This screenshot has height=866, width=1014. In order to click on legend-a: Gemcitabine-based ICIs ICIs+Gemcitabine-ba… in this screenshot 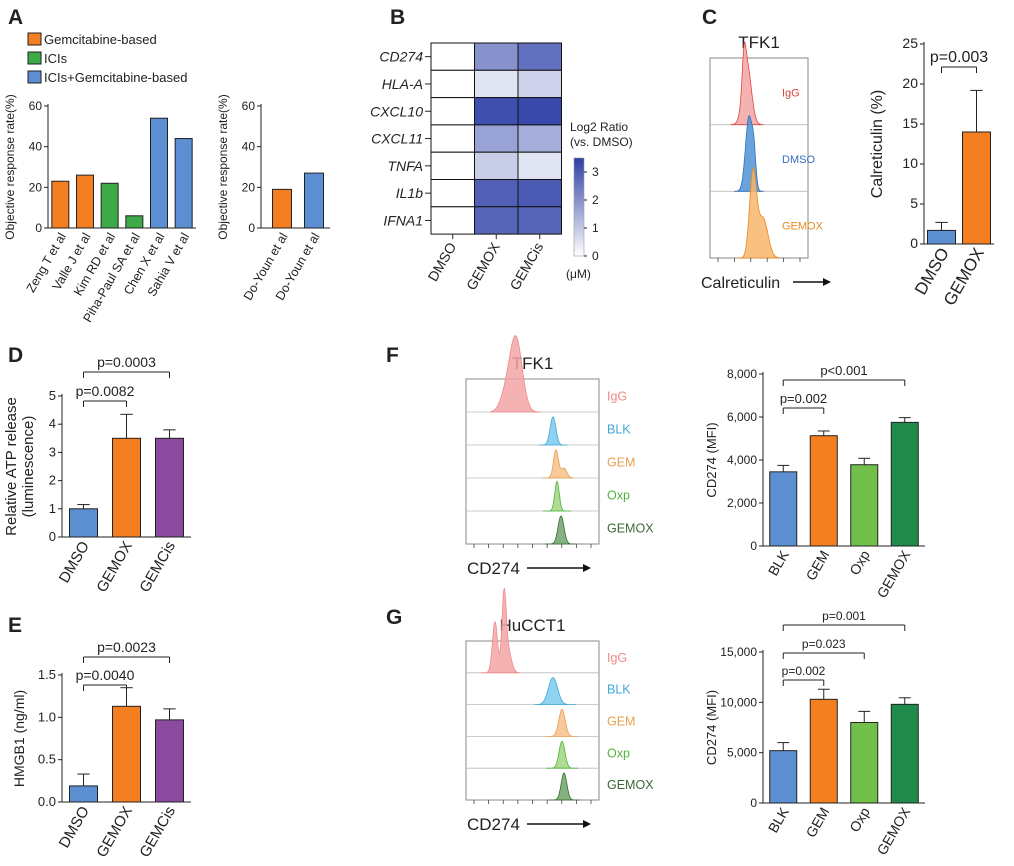, I will do `click(107, 58)`.